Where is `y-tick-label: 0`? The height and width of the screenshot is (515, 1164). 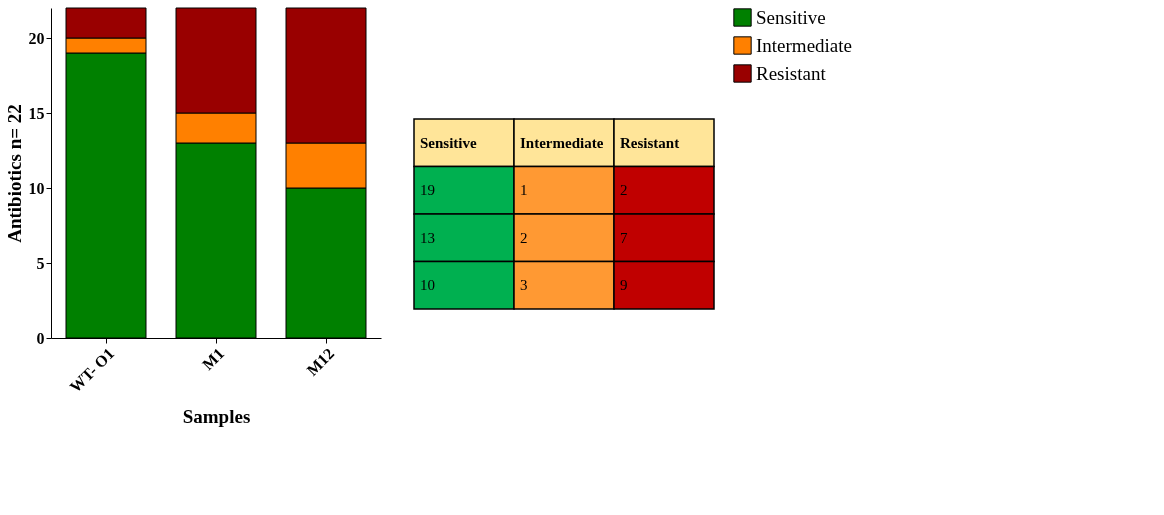
y-tick-label: 0 is located at coordinates (40, 338).